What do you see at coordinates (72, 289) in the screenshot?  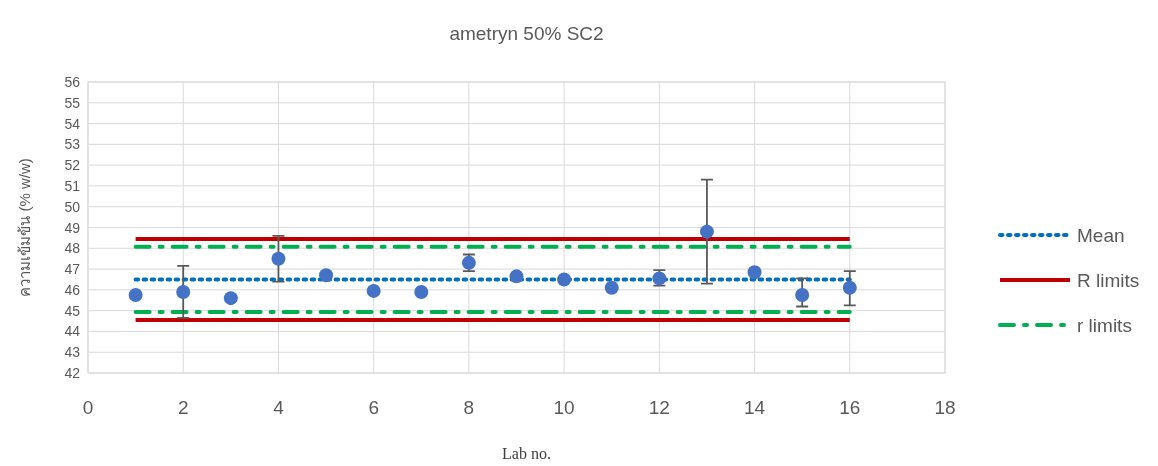 I see `y-tick-label: 46` at bounding box center [72, 289].